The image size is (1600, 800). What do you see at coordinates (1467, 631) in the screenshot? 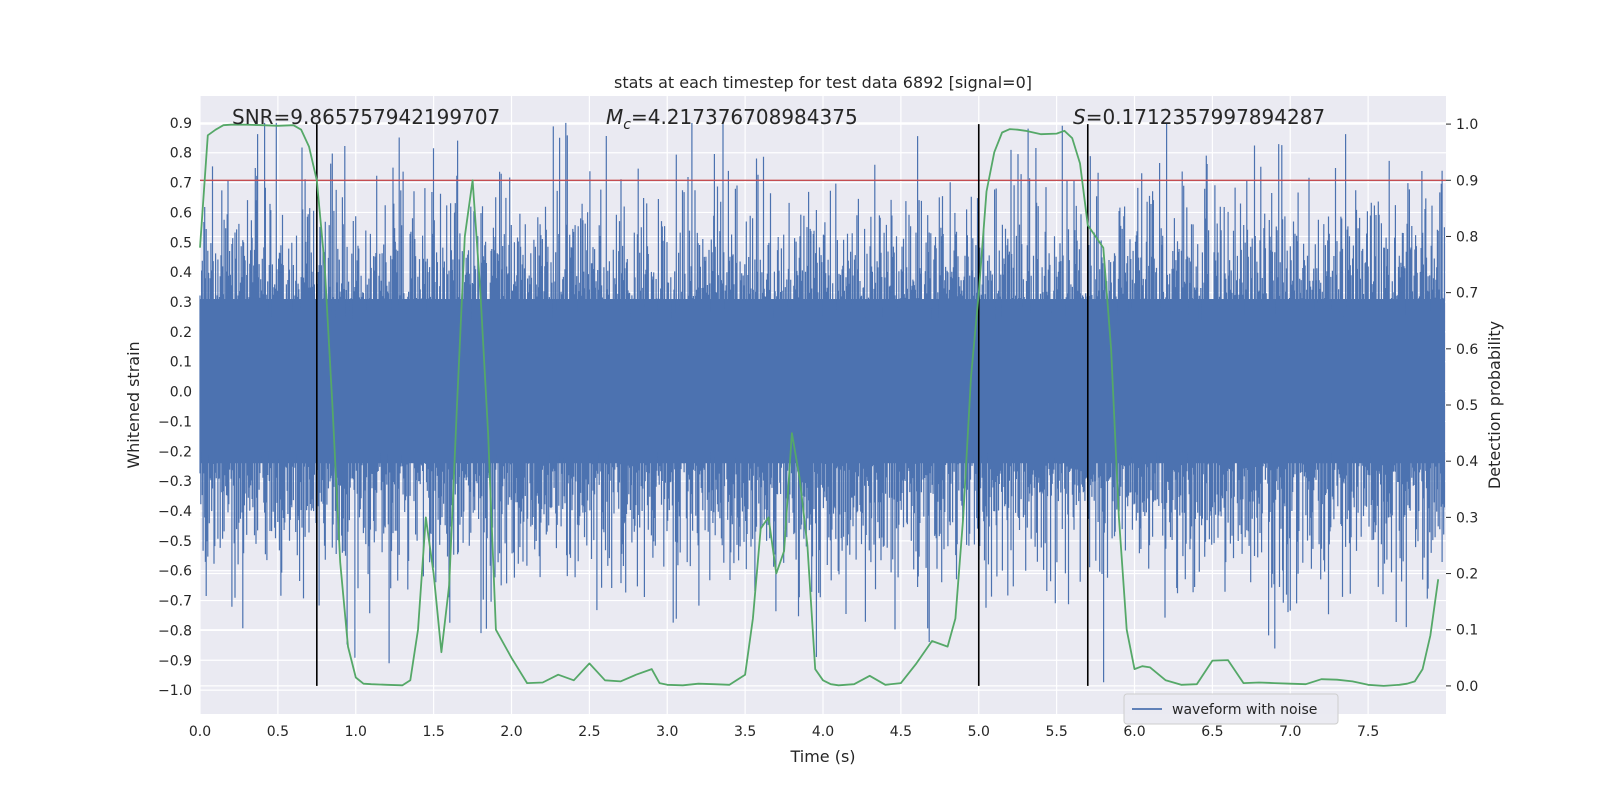
I see `y2-tick-label: 0.1` at bounding box center [1467, 631].